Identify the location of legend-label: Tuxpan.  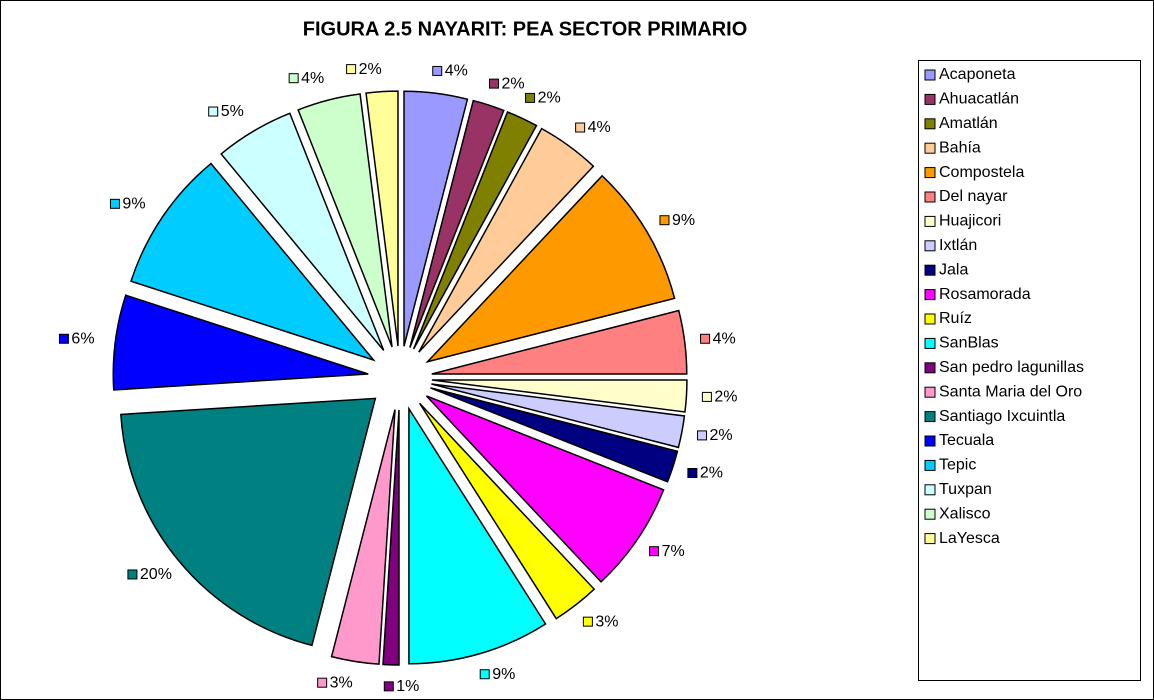
(965, 489).